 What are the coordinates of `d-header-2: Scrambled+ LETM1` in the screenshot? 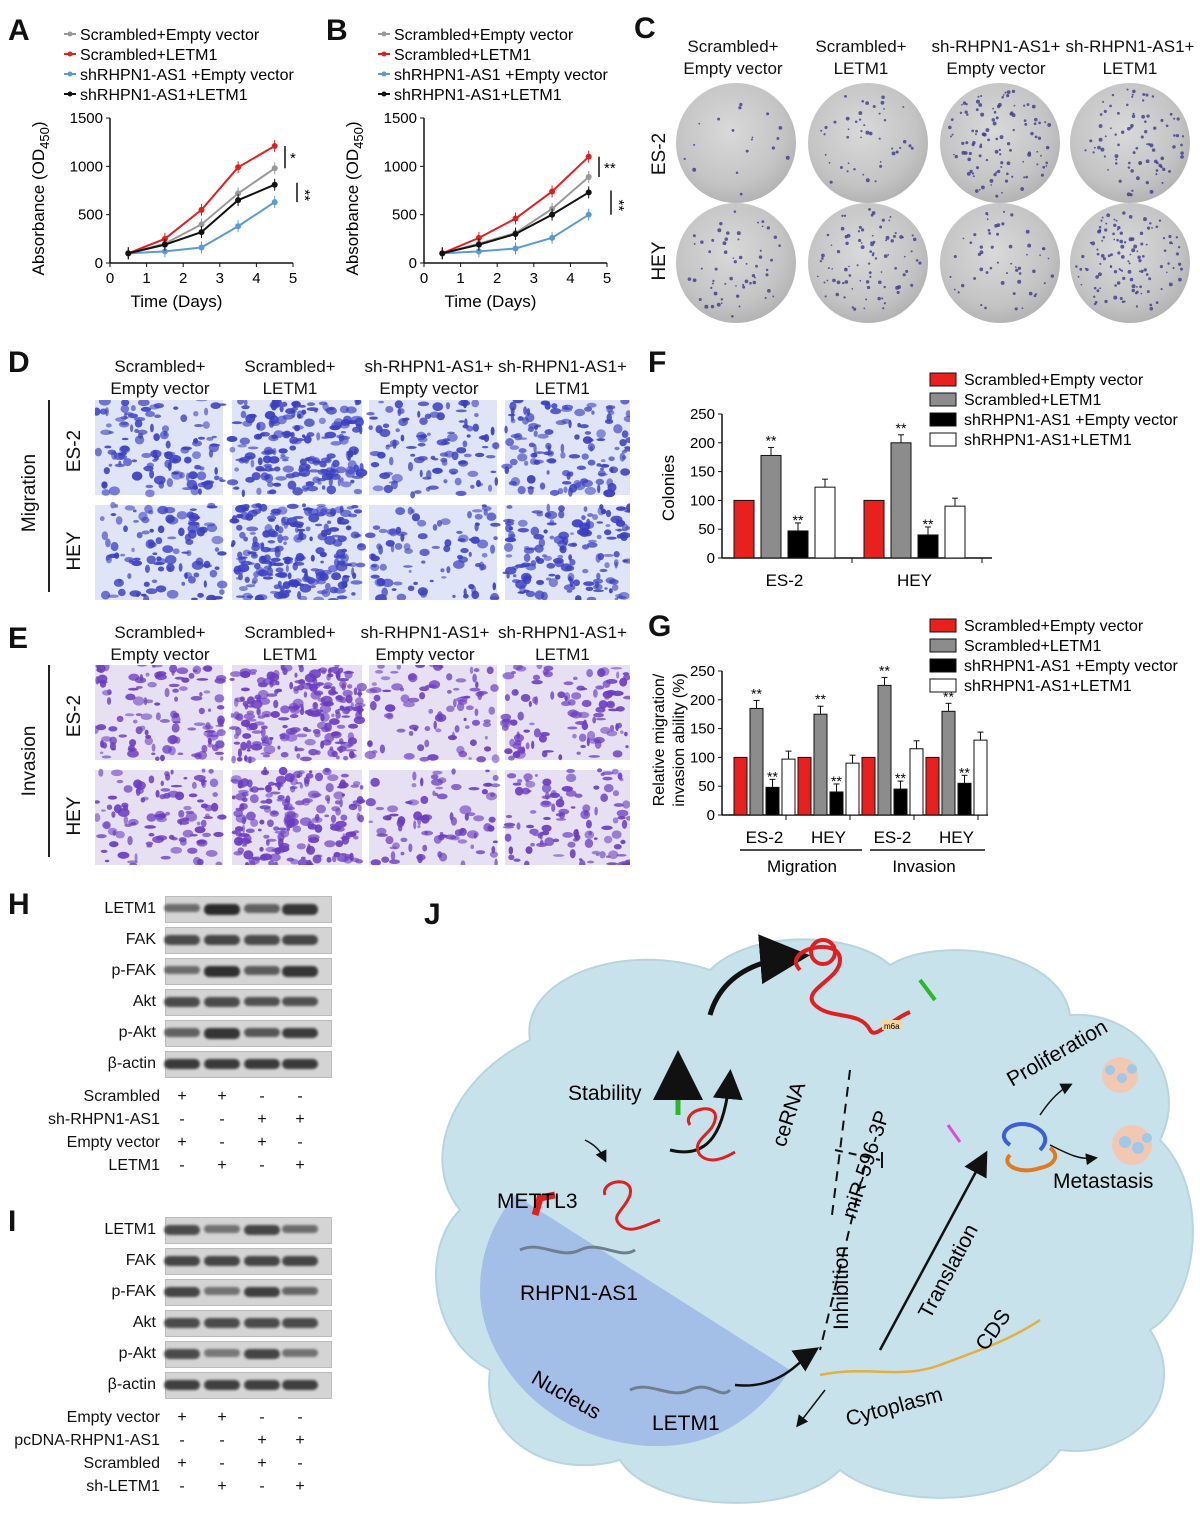 It's located at (290, 377).